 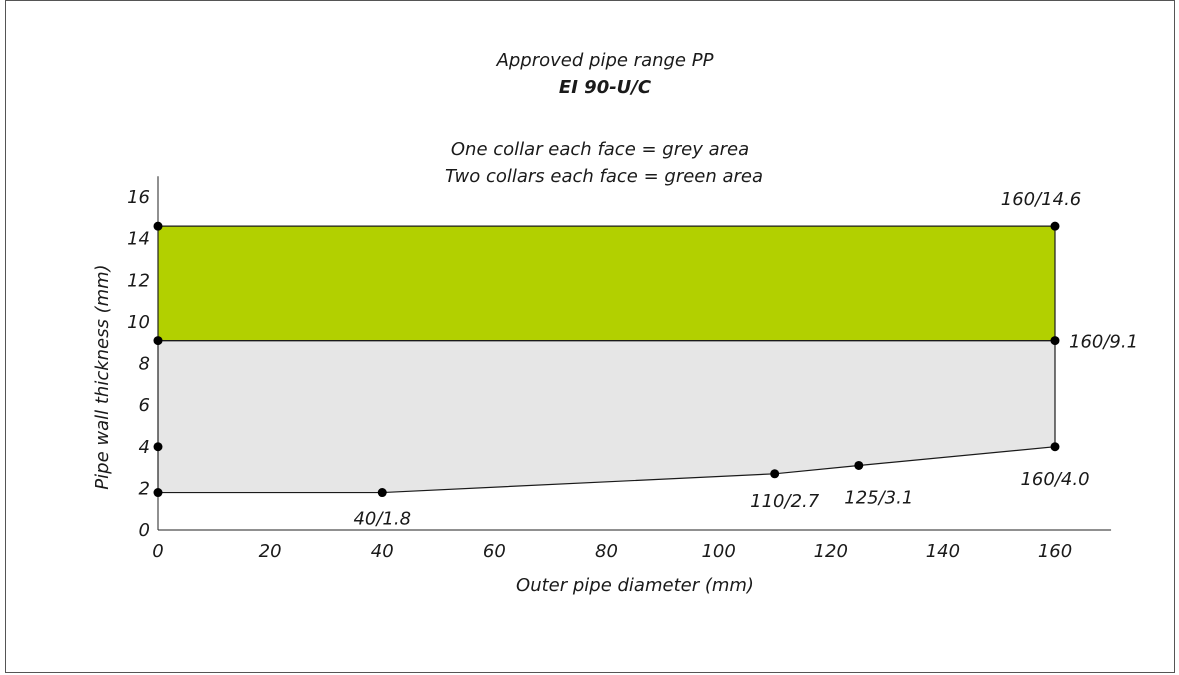 I want to click on x-tick-label: 0, so click(x=157, y=551).